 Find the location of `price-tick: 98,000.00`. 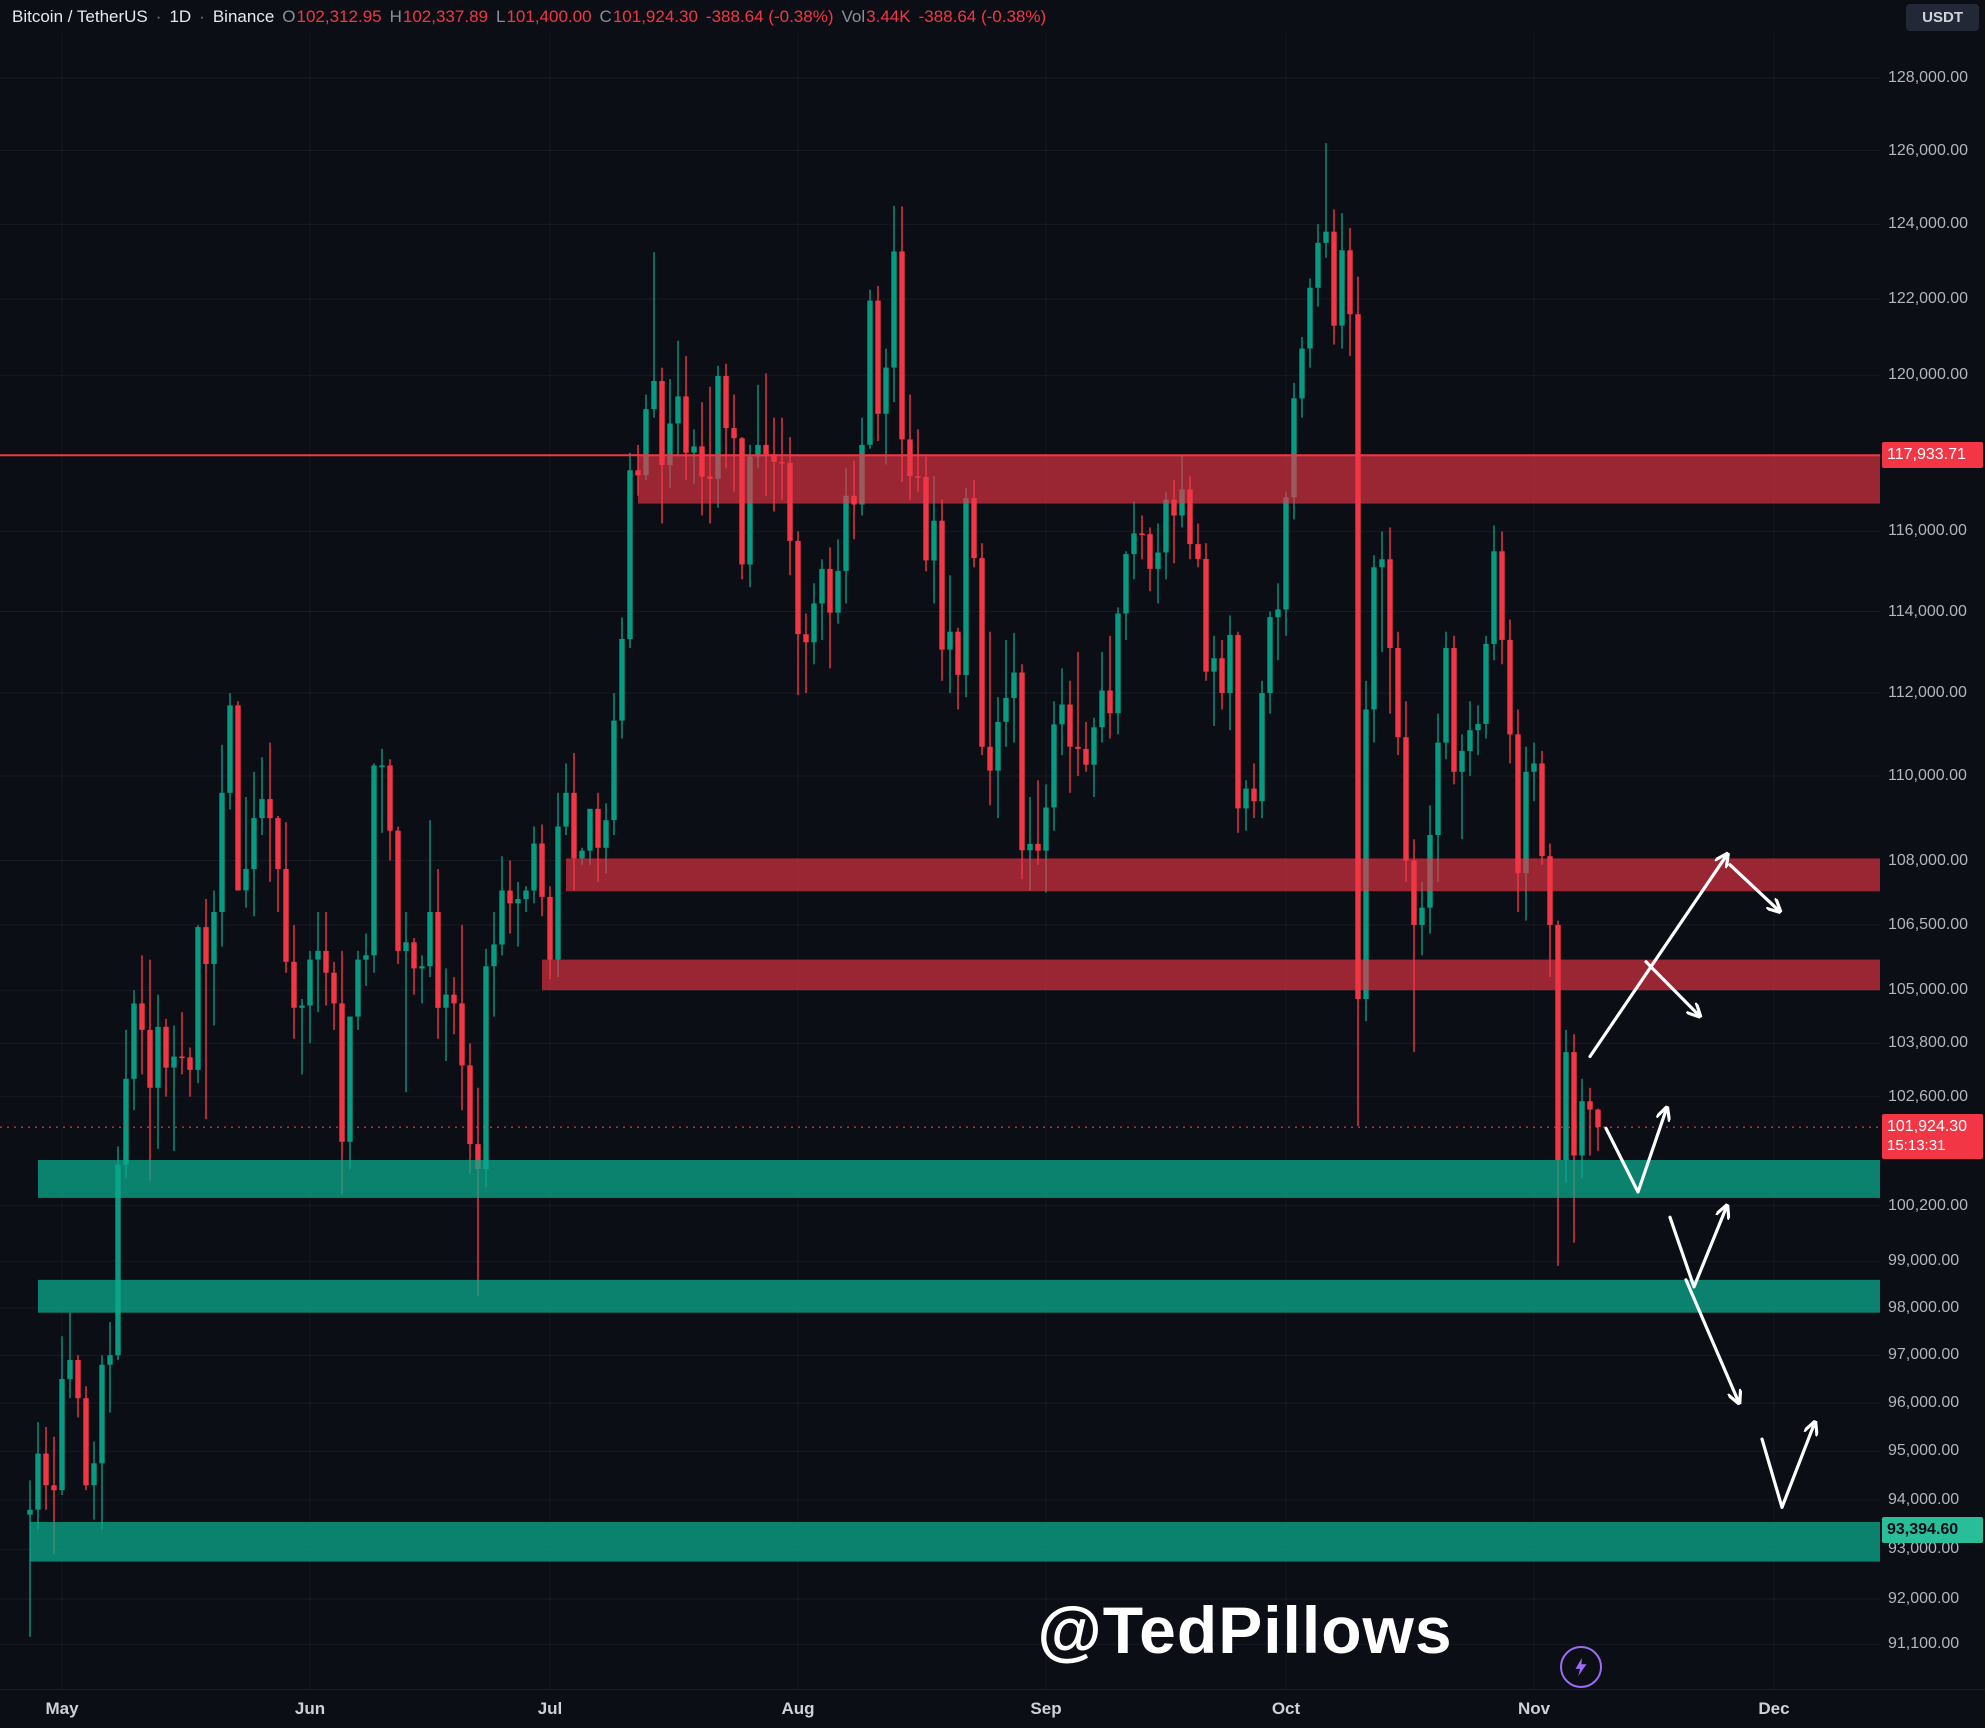

price-tick: 98,000.00 is located at coordinates (1924, 1307).